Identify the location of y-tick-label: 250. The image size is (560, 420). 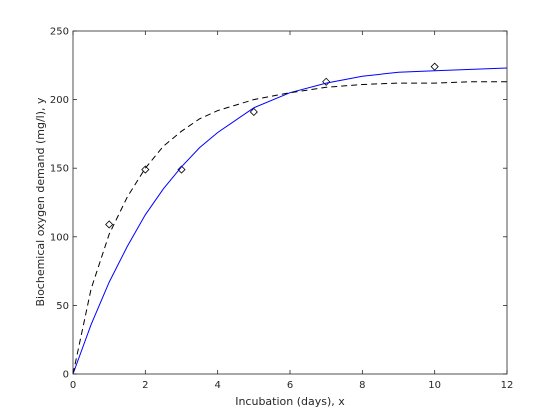
(59, 32).